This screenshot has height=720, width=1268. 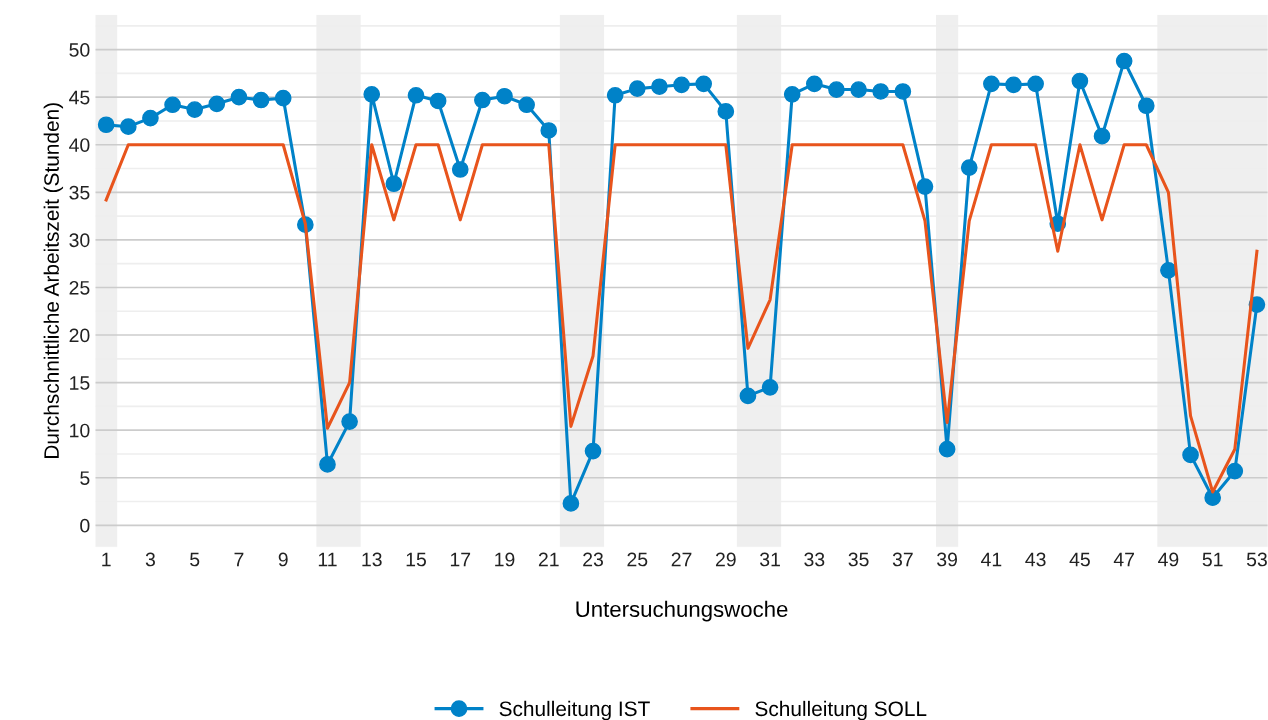 I want to click on x-tick-label: 31, so click(x=770, y=559).